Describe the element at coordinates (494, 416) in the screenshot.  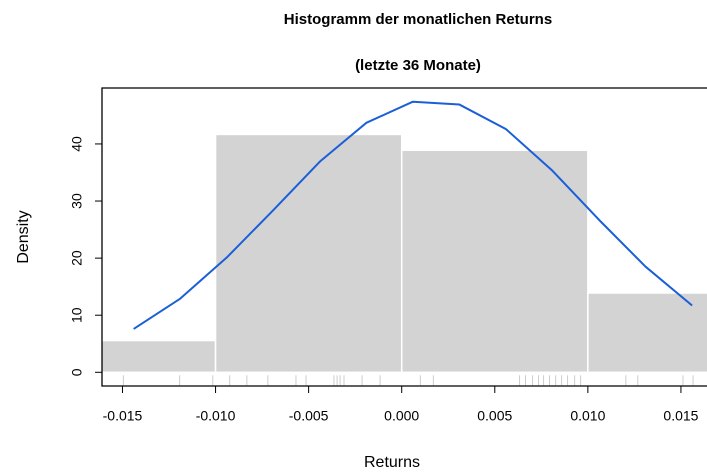
I see `x-tick-label: 0.005` at that location.